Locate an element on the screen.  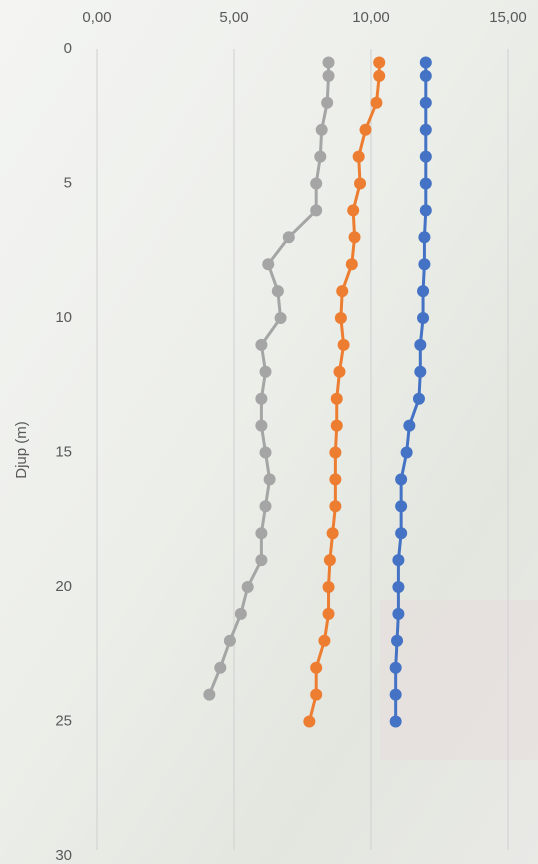
y-tick-label: 15 is located at coordinates (63, 451).